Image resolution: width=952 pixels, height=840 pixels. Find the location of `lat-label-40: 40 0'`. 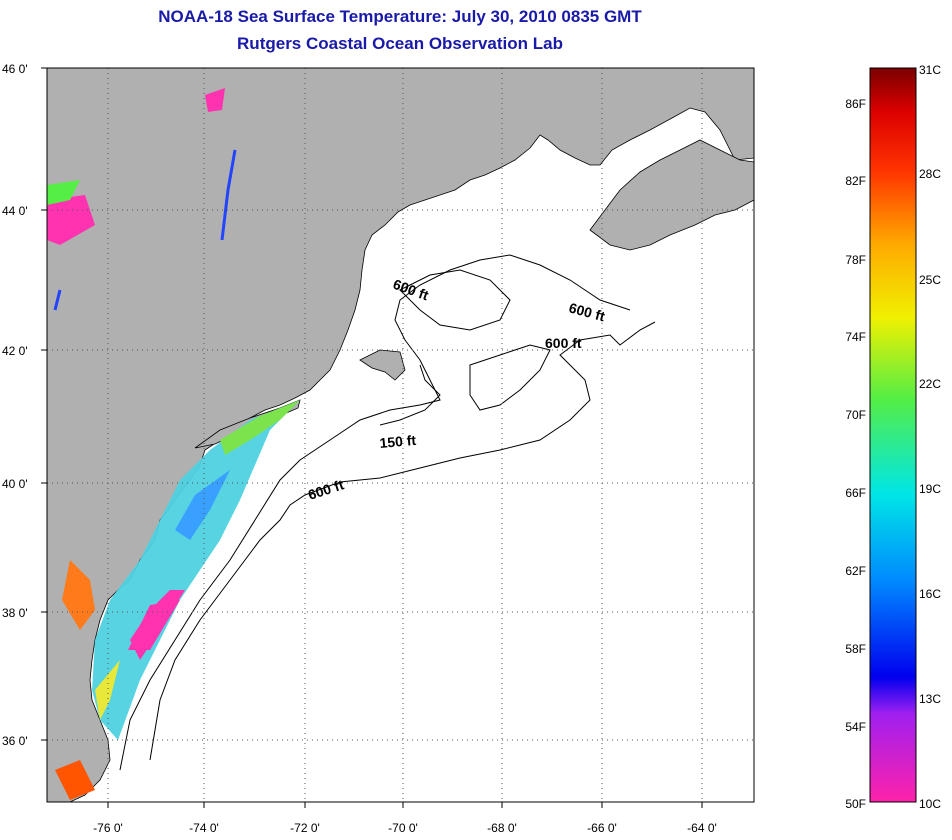

lat-label-40: 40 0' is located at coordinates (15, 484).